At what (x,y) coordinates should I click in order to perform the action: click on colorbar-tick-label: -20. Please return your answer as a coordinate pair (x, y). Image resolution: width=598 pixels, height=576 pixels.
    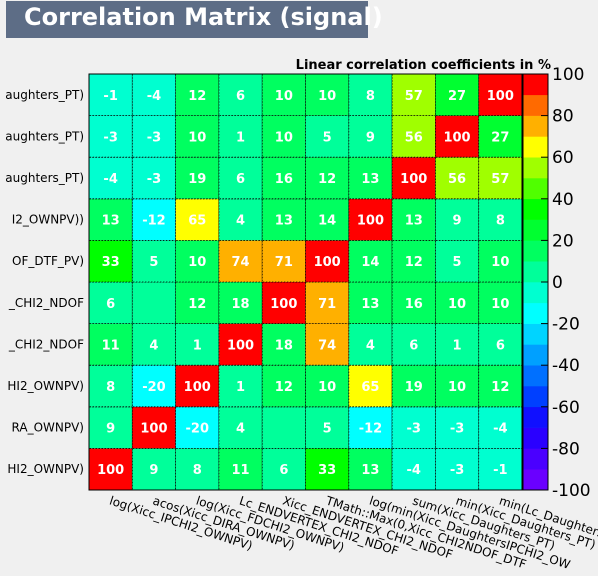
    Looking at the image, I should click on (566, 325).